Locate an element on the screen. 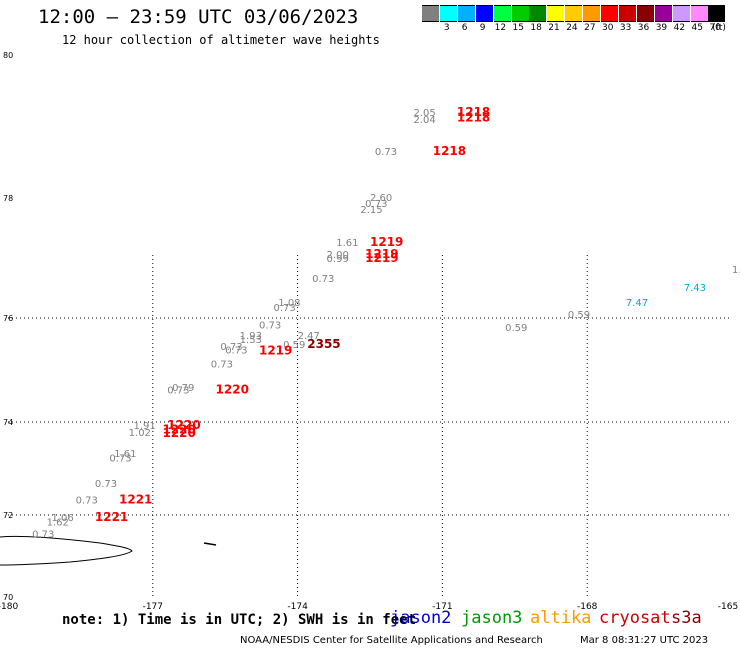  observation-swh: 2.15 is located at coordinates (371, 210).